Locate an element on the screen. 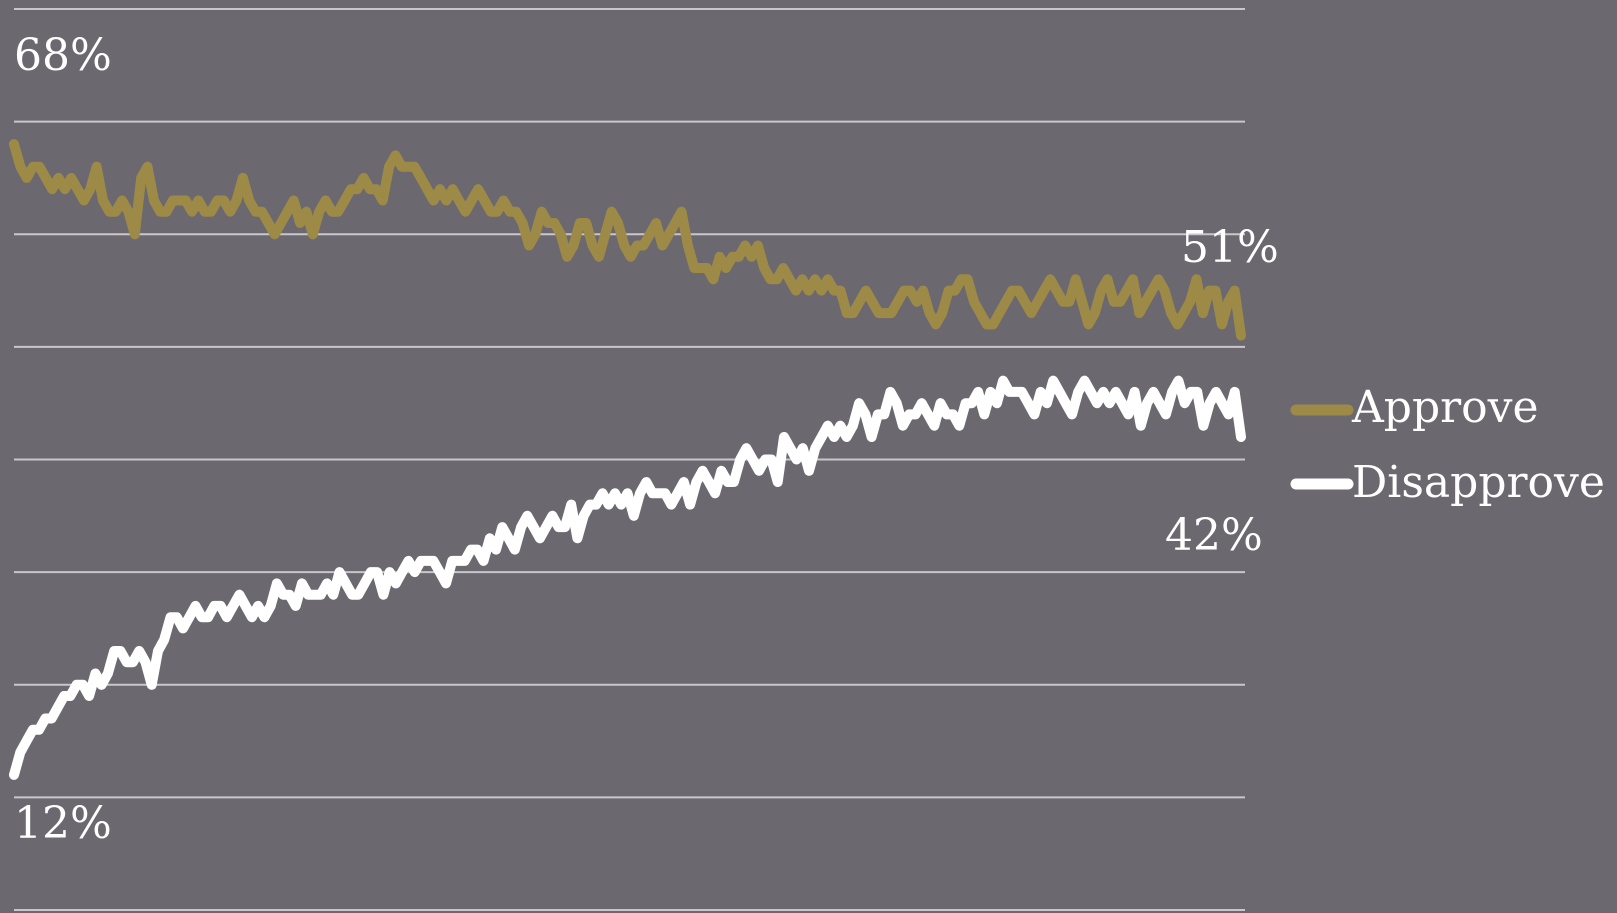  legend-label-approve: Approve is located at coordinates (1445, 407).